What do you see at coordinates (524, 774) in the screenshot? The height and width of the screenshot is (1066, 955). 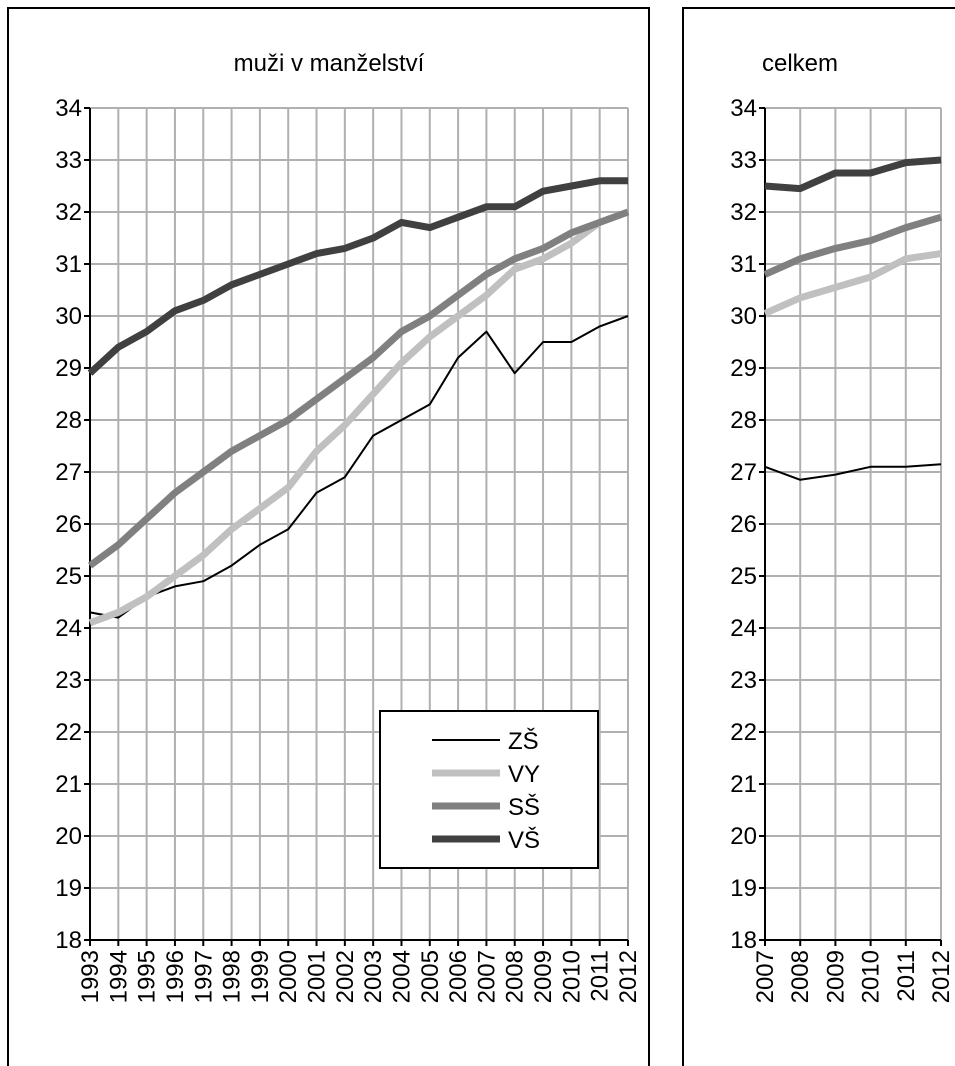 I see `legend-label-1: VY` at bounding box center [524, 774].